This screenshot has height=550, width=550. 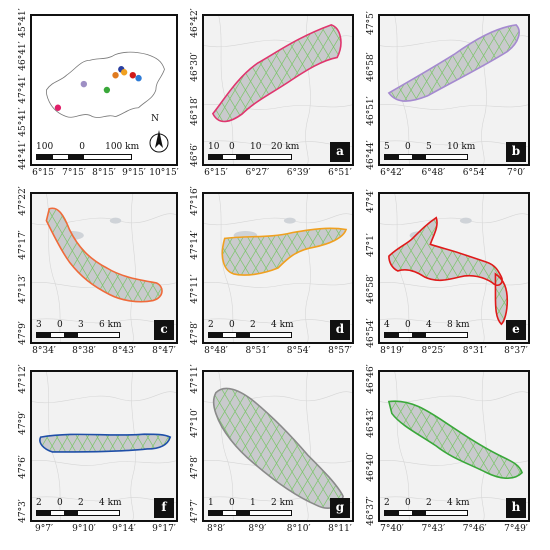 What do you see at coordinates (45, 147) in the screenshot?
I see `scale-label: 100` at bounding box center [45, 147].